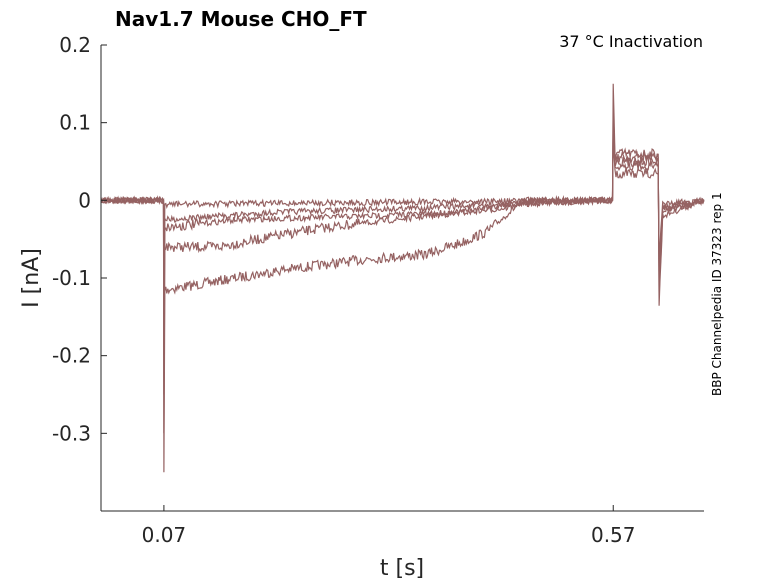 This screenshot has width=778, height=583. What do you see at coordinates (631, 41) in the screenshot?
I see `annotation: 37 °C Inactivation` at bounding box center [631, 41].